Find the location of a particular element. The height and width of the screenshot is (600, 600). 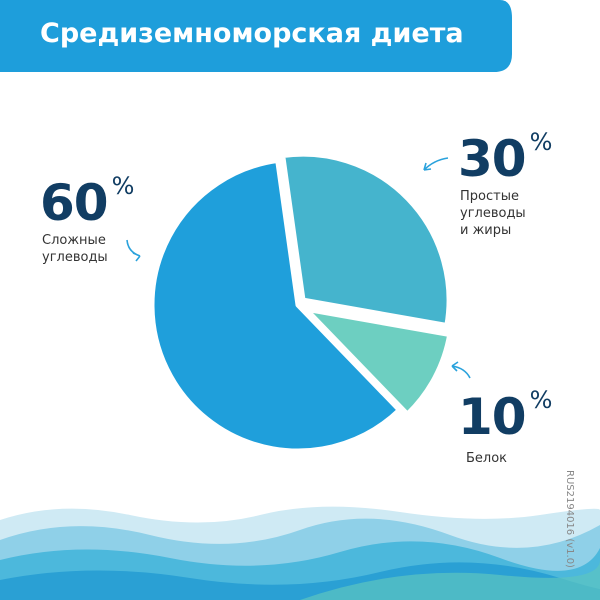

header-bar is located at coordinates (256, 36).